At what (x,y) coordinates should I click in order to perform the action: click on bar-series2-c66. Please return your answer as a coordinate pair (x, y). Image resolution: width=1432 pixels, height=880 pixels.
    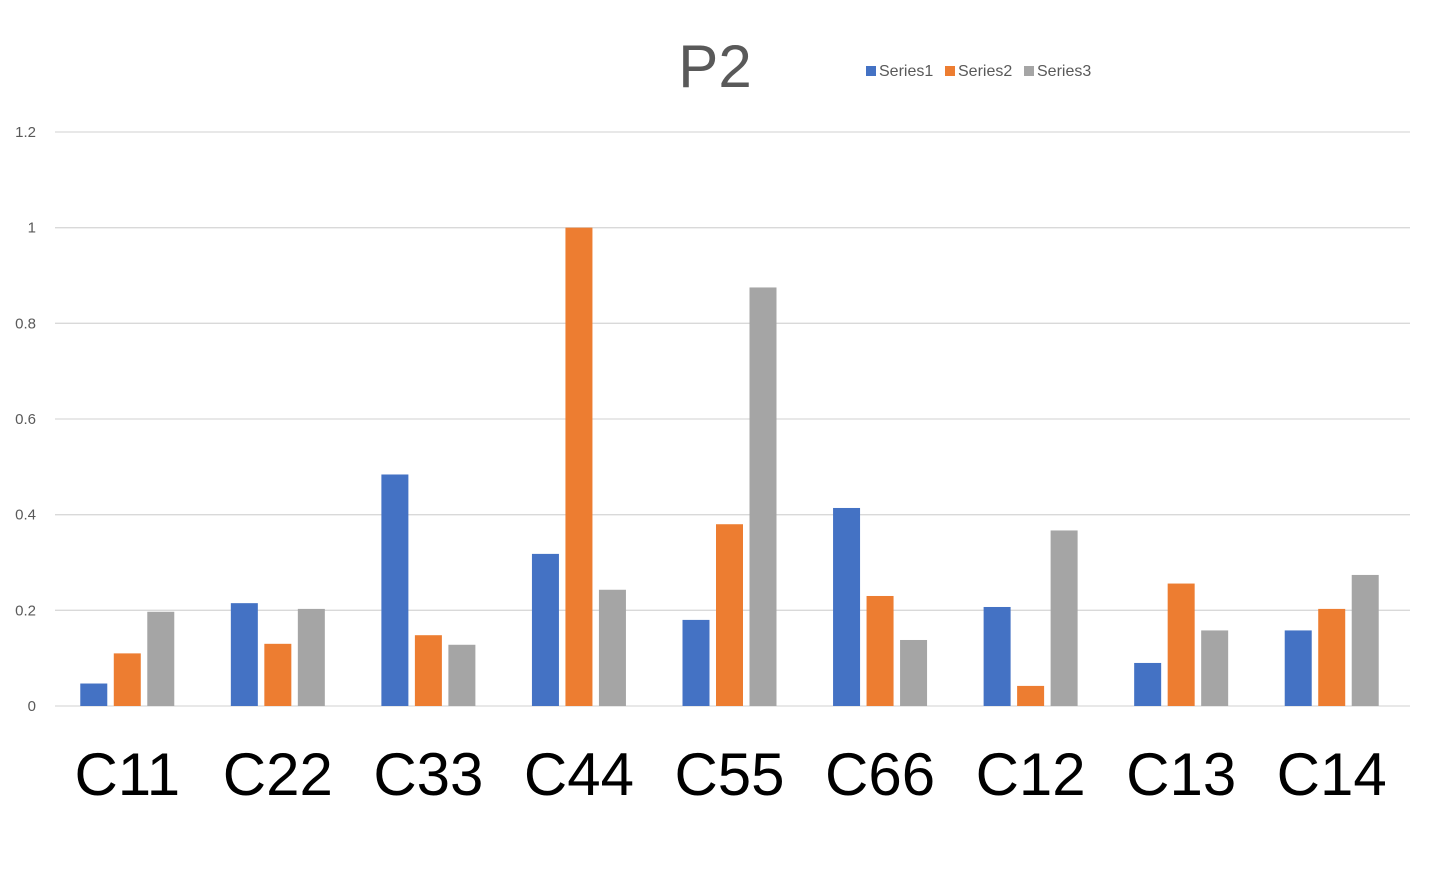
    Looking at the image, I should click on (880, 650).